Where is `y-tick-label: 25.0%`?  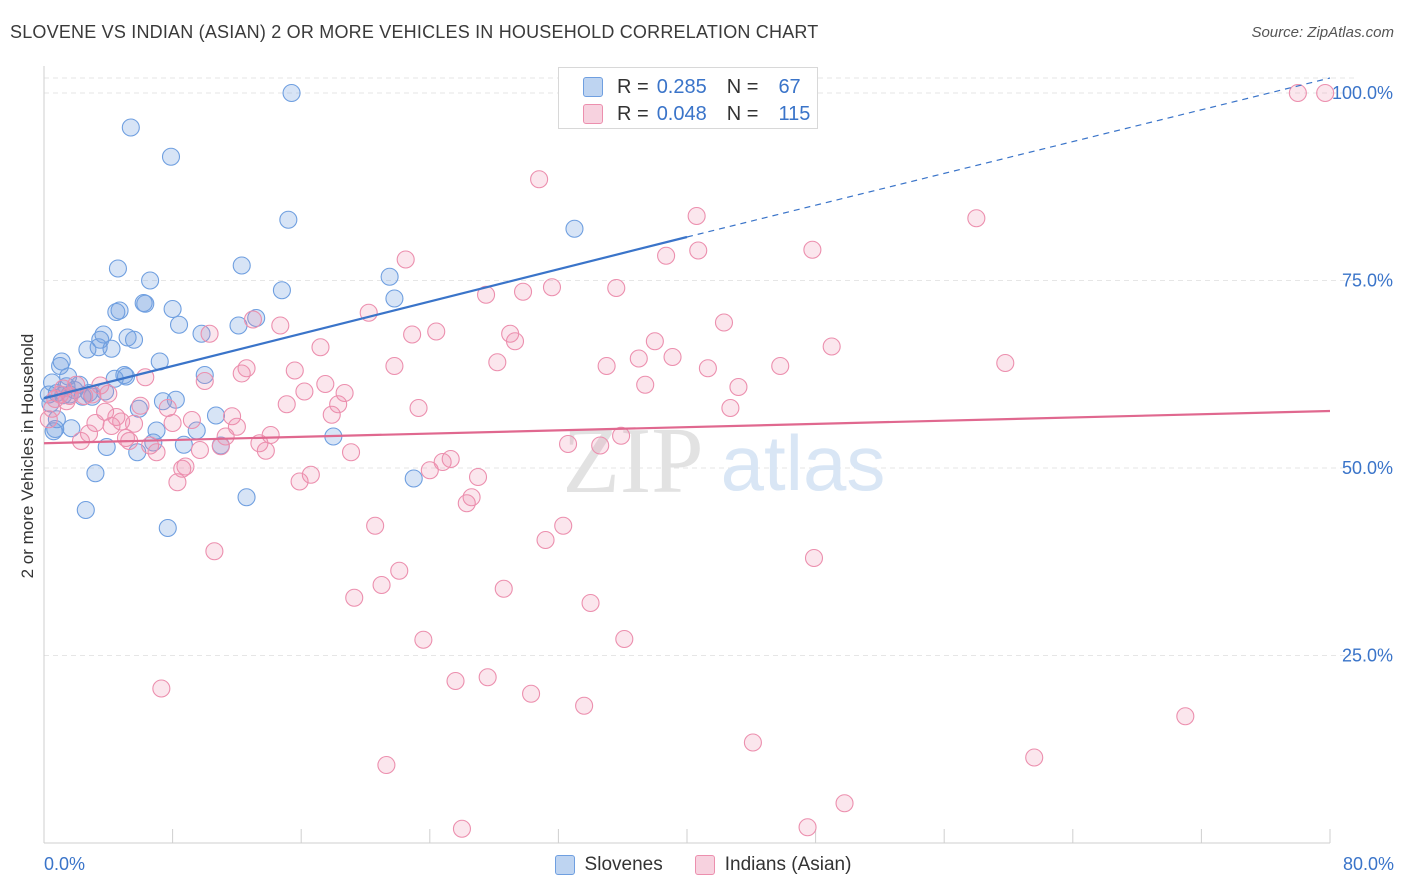 y-tick-label: 25.0% is located at coordinates (1367, 656).